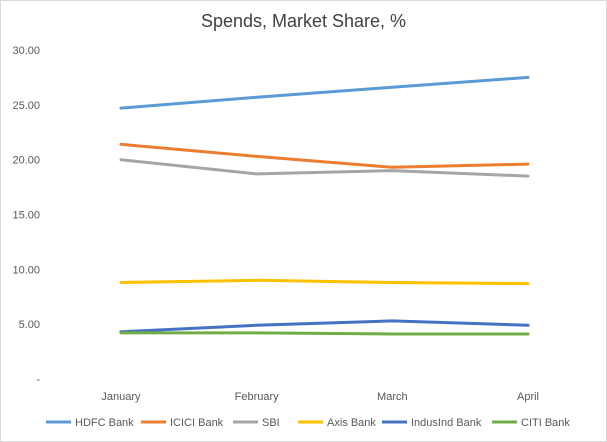  I want to click on legend-label: Axis Bank, so click(351, 423).